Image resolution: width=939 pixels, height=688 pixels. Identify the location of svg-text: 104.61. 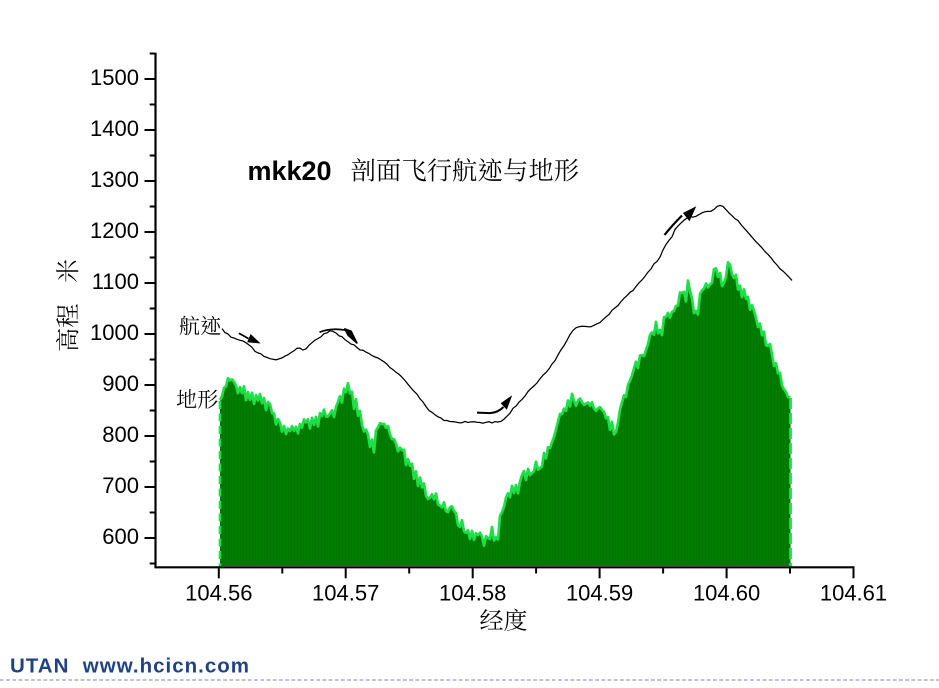
(853, 592).